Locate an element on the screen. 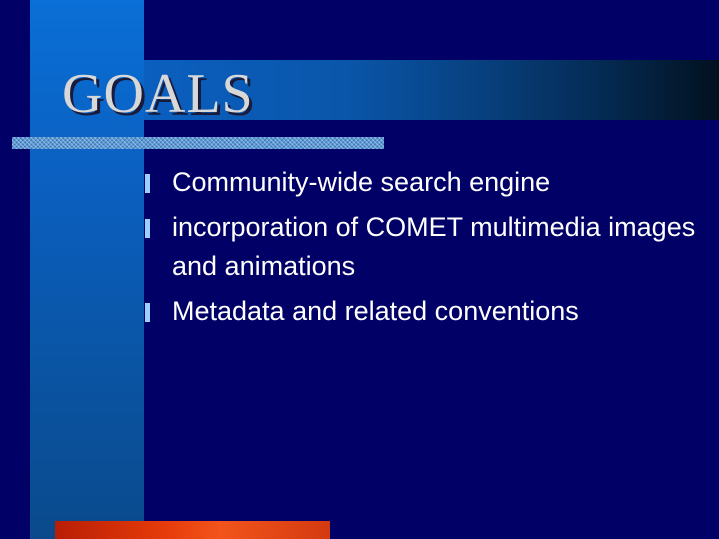 Image resolution: width=719 pixels, height=539 pixels. bullet-text: Community-wide search engine is located at coordinates (361, 182).